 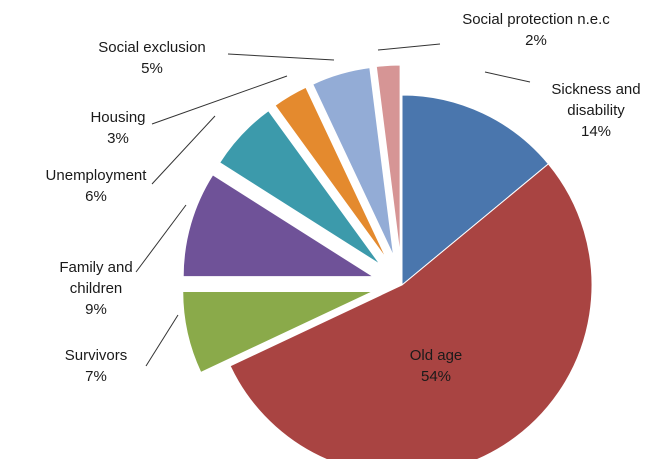 What do you see at coordinates (117, 128) in the screenshot?
I see `data-label-housing: Housing 3%` at bounding box center [117, 128].